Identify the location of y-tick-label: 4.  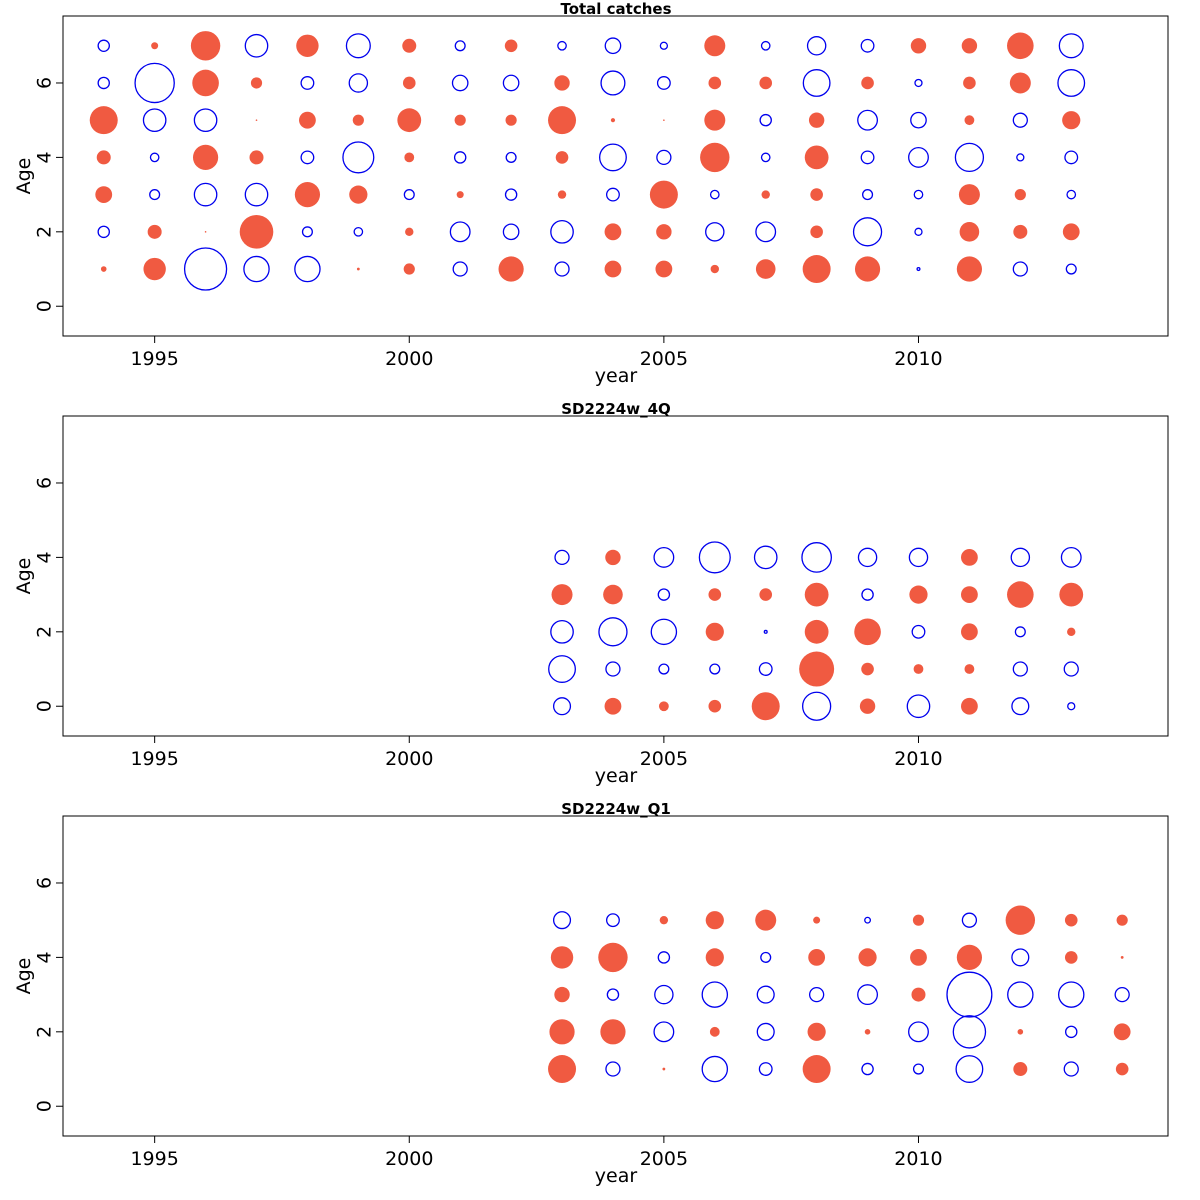
(45, 157).